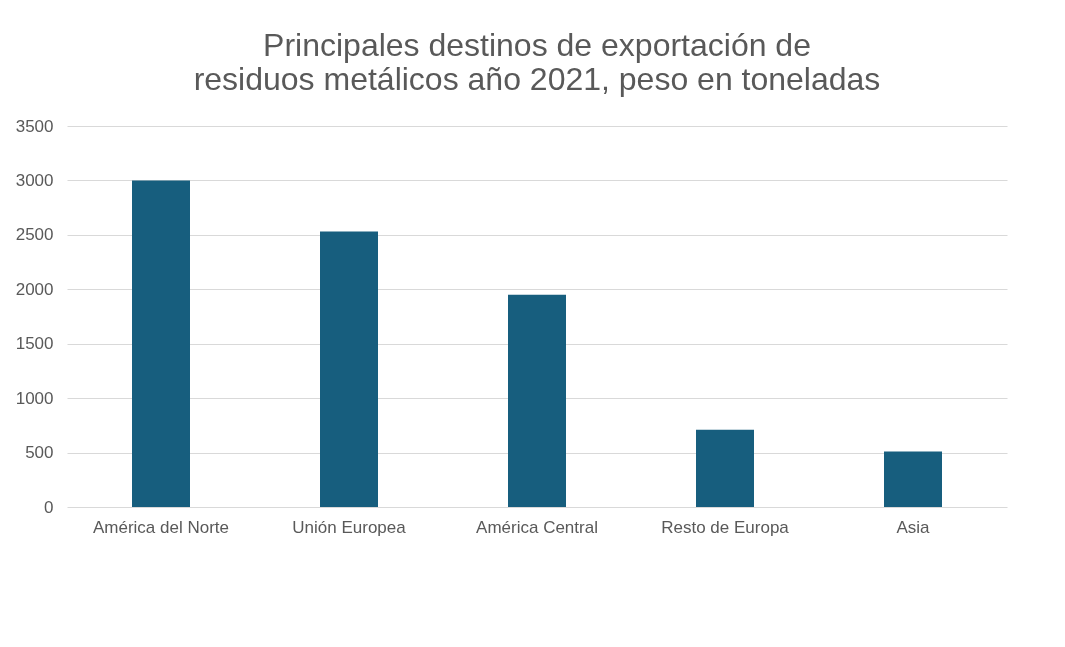 The height and width of the screenshot is (647, 1065). What do you see at coordinates (34, 180) in the screenshot?
I see `y-tick-label: 3000` at bounding box center [34, 180].